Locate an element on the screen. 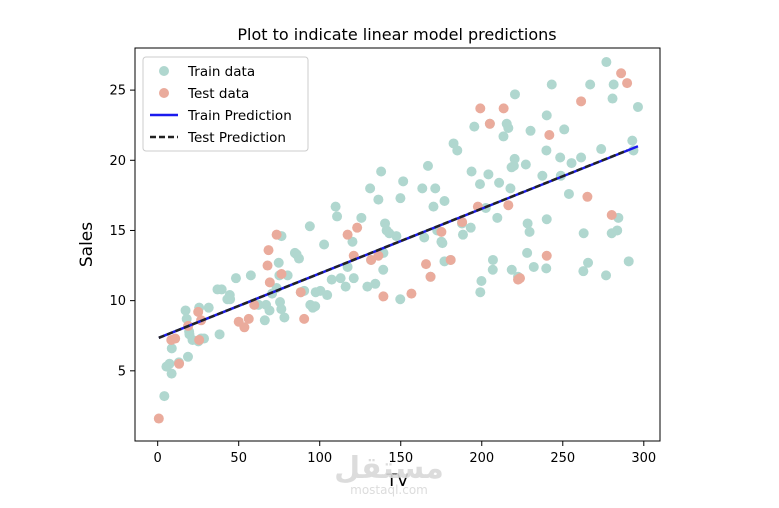 The height and width of the screenshot is (508, 779). legend-label: Test Prediction is located at coordinates (236, 138).